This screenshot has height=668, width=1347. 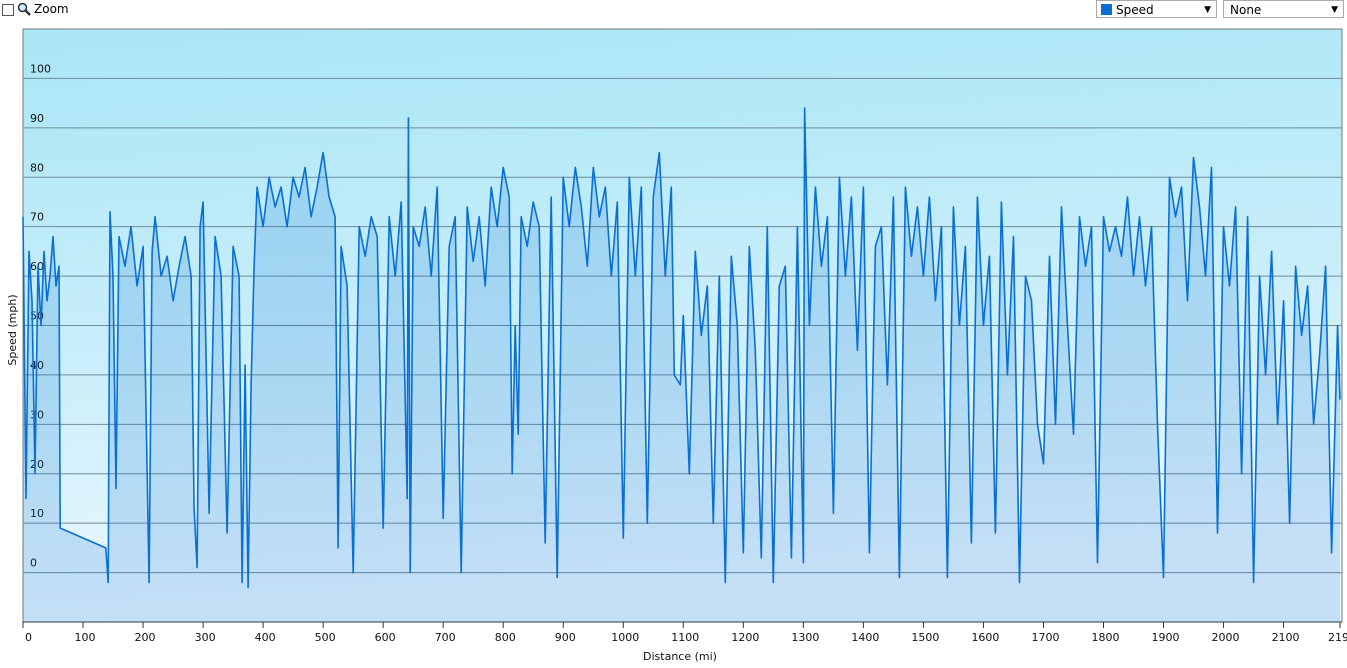 What do you see at coordinates (12, 329) in the screenshot?
I see `y-axis-label: Speed (mph)` at bounding box center [12, 329].